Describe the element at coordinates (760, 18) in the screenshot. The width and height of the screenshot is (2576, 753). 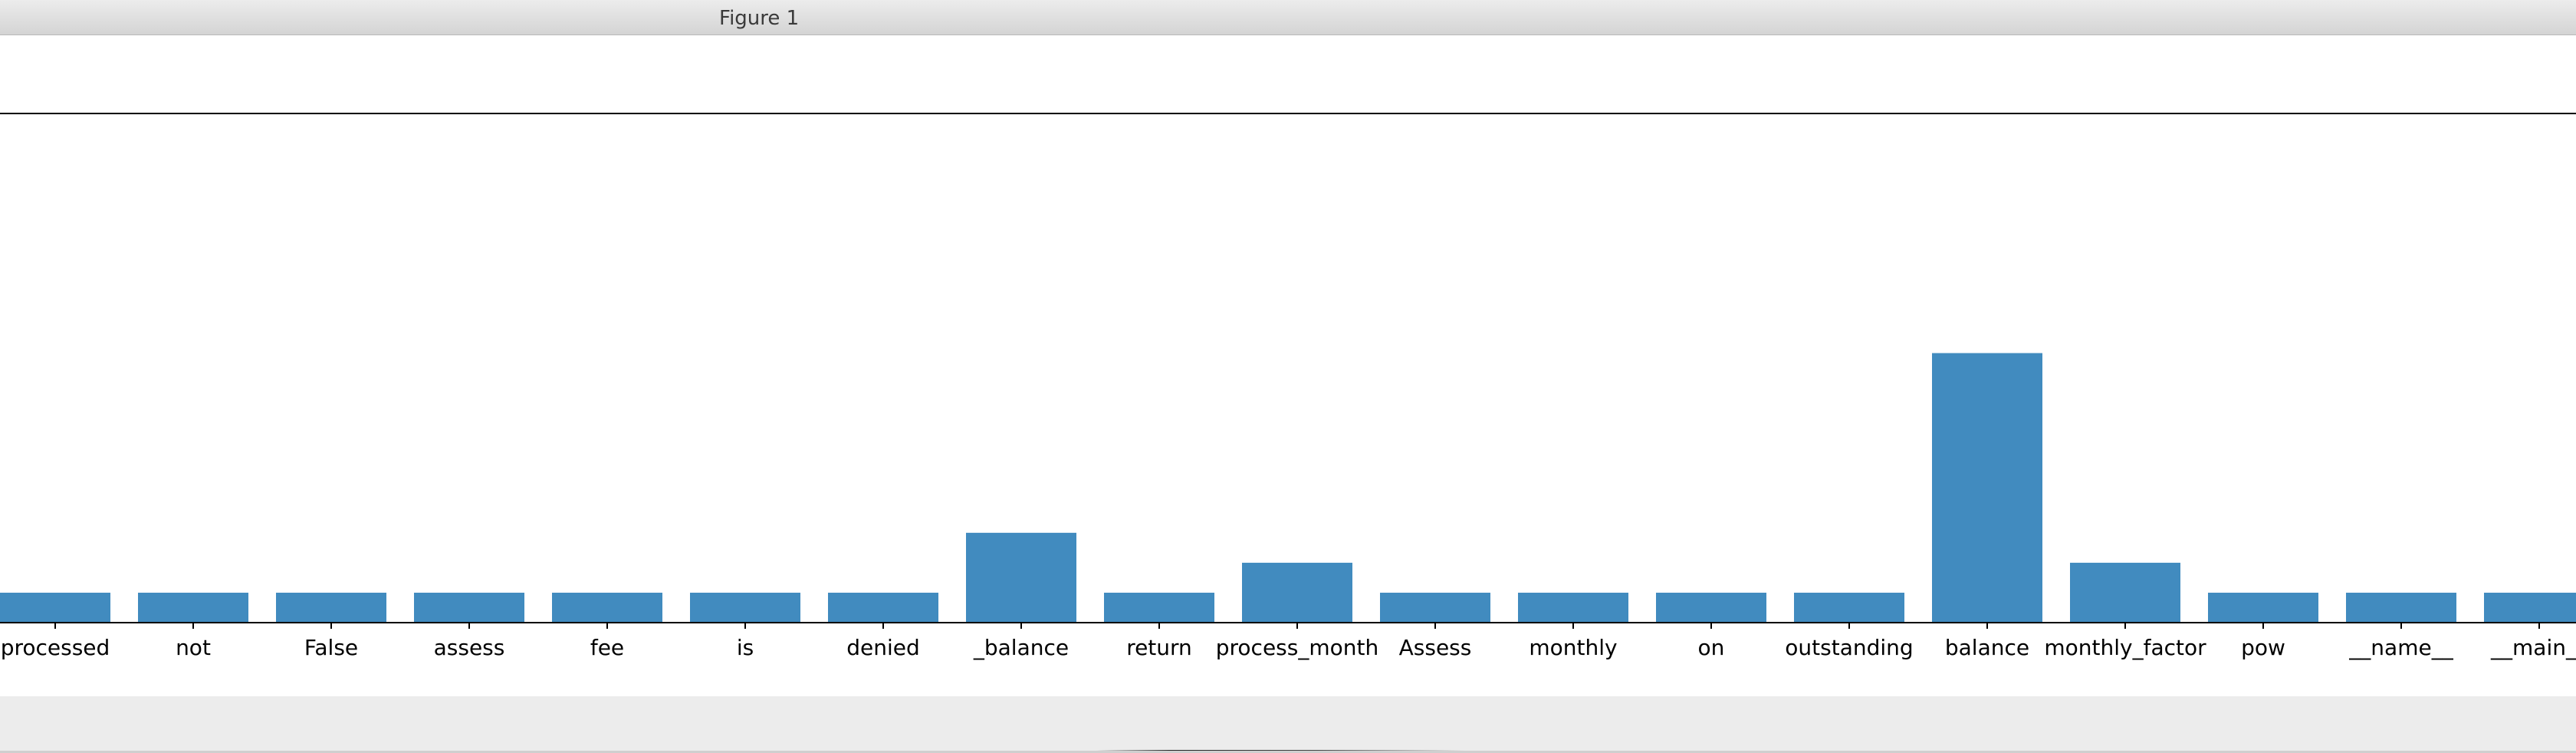
I see `window-title: Figure 1` at that location.